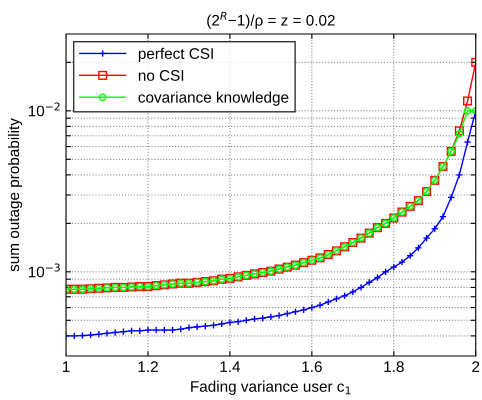 The height and width of the screenshot is (400, 482). What do you see at coordinates (270, 387) in the screenshot?
I see `x-axis-title: Fading variance user c$_{1}$` at bounding box center [270, 387].